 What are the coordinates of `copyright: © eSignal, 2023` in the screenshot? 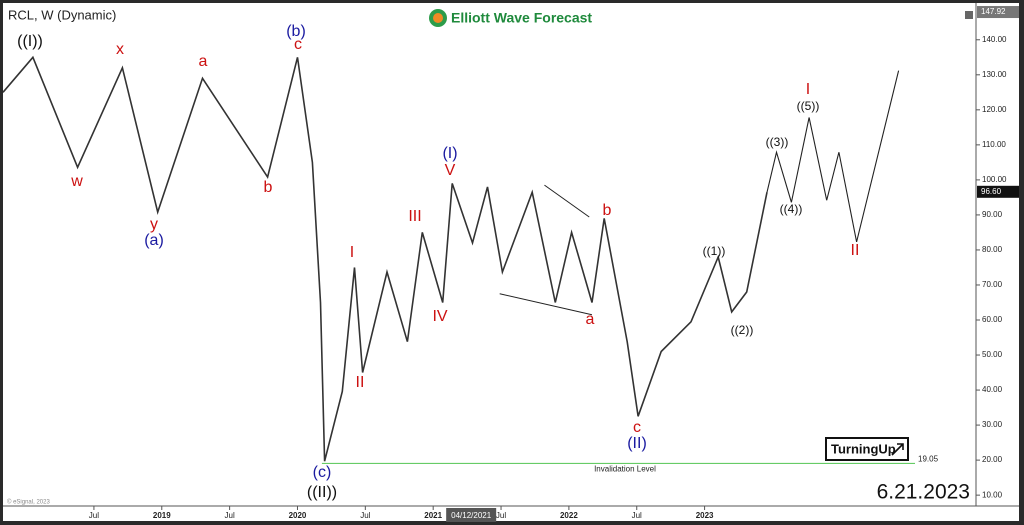 It's located at (28, 502).